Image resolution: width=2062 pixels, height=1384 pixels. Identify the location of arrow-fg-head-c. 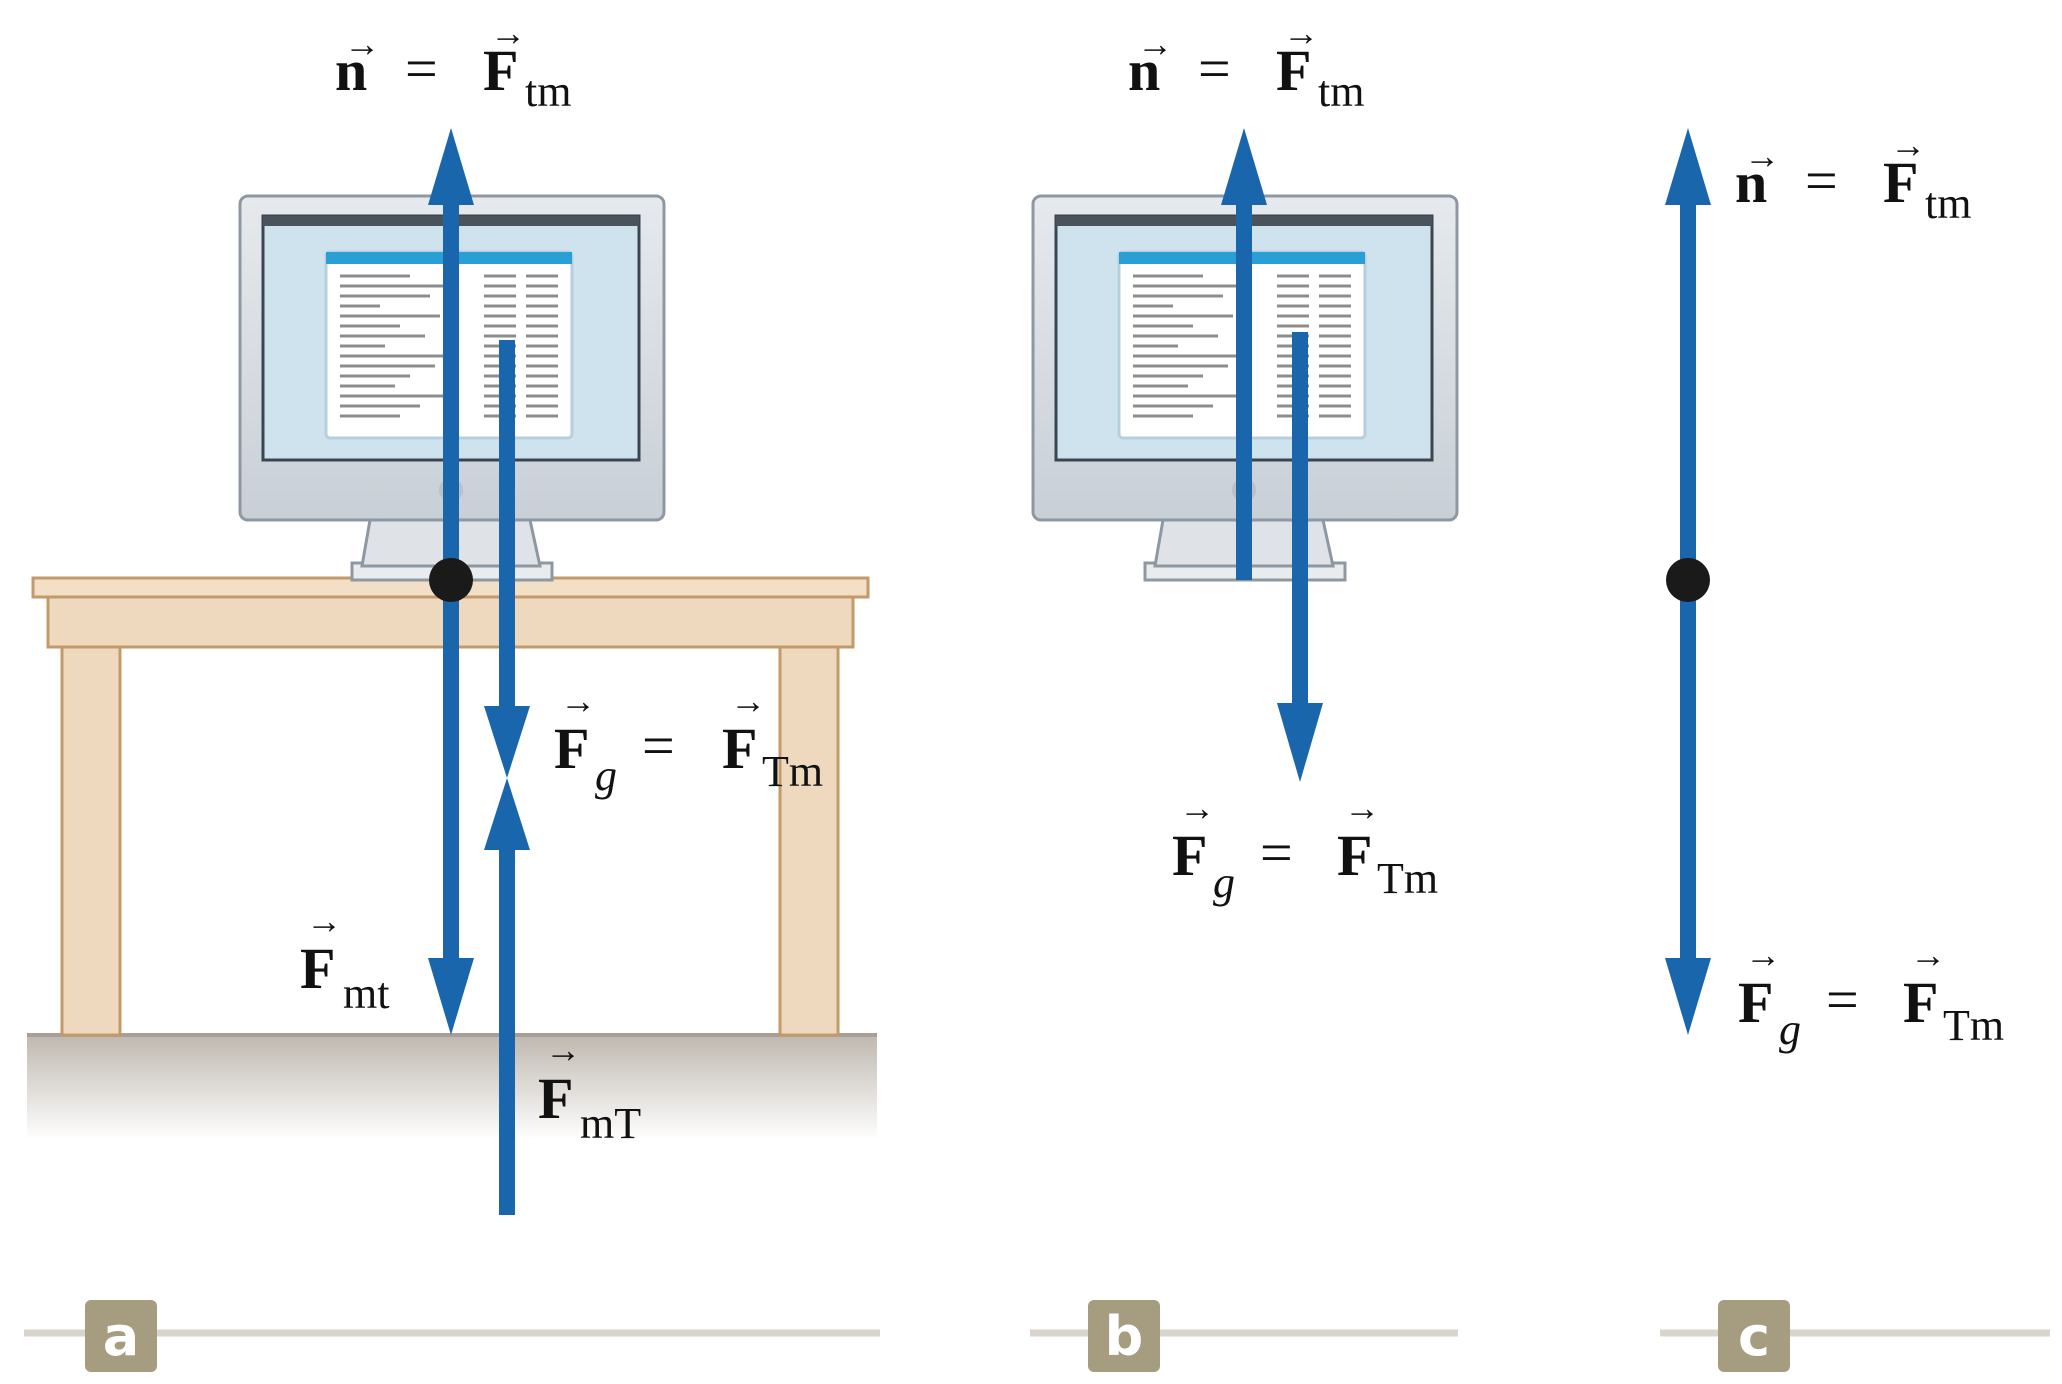
(1688, 996).